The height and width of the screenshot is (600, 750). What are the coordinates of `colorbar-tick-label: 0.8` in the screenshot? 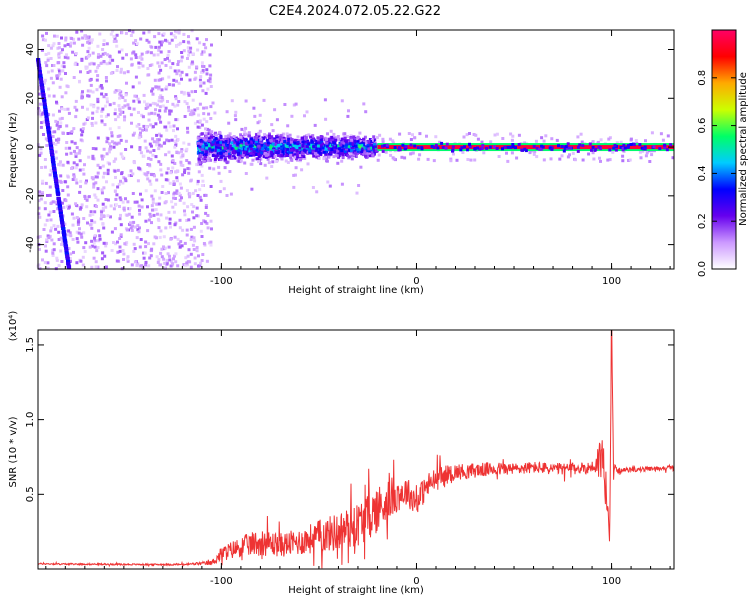 It's located at (702, 78).